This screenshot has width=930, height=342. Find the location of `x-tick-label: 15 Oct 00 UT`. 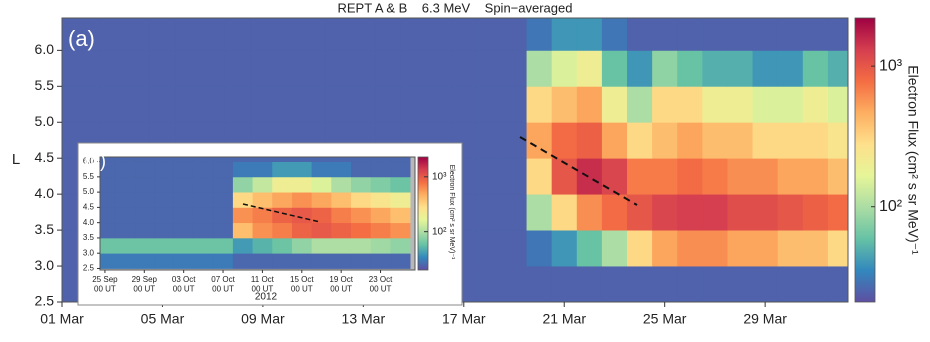

x-tick-label: 15 Oct 00 UT is located at coordinates (302, 284).